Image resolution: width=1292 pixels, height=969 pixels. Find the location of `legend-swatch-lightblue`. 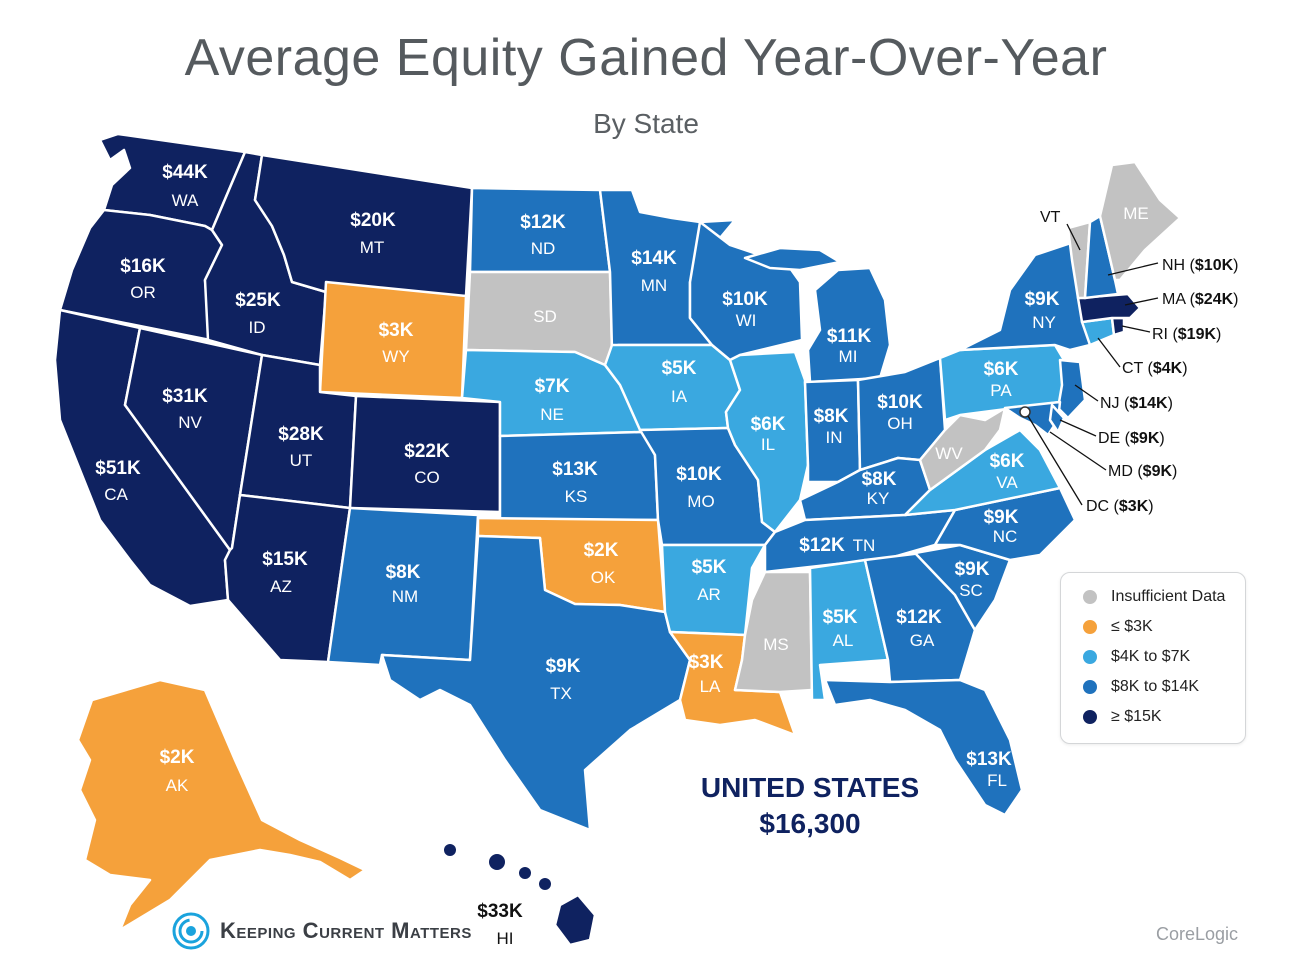

legend-swatch-lightblue is located at coordinates (1090, 657).